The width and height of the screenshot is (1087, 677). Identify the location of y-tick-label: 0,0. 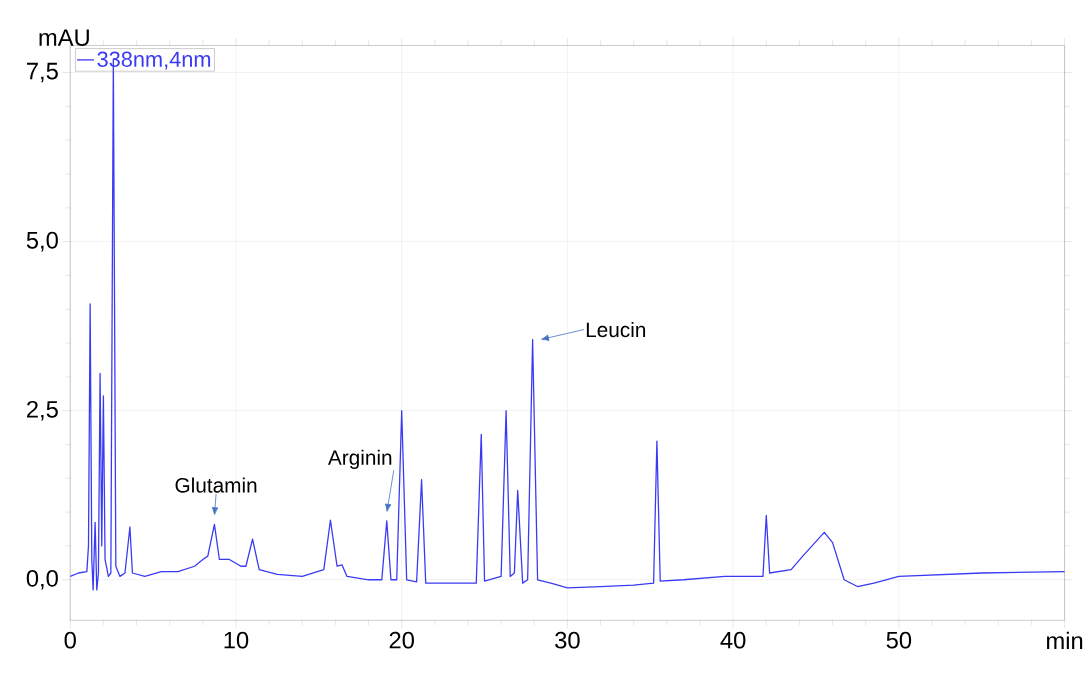
(42, 580).